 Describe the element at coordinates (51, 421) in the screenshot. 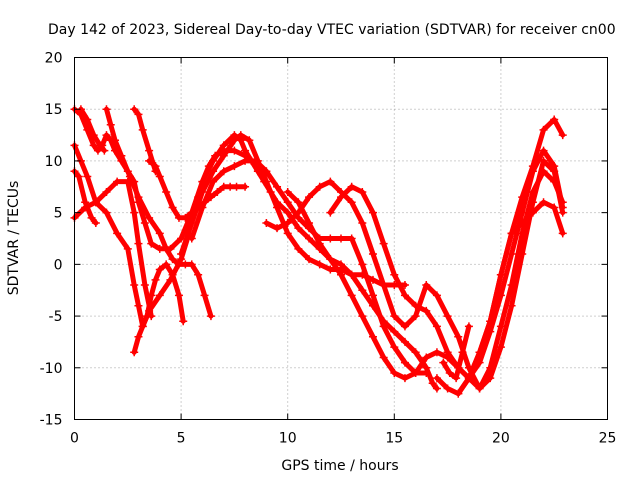

I see `y-tick-label: -15` at that location.